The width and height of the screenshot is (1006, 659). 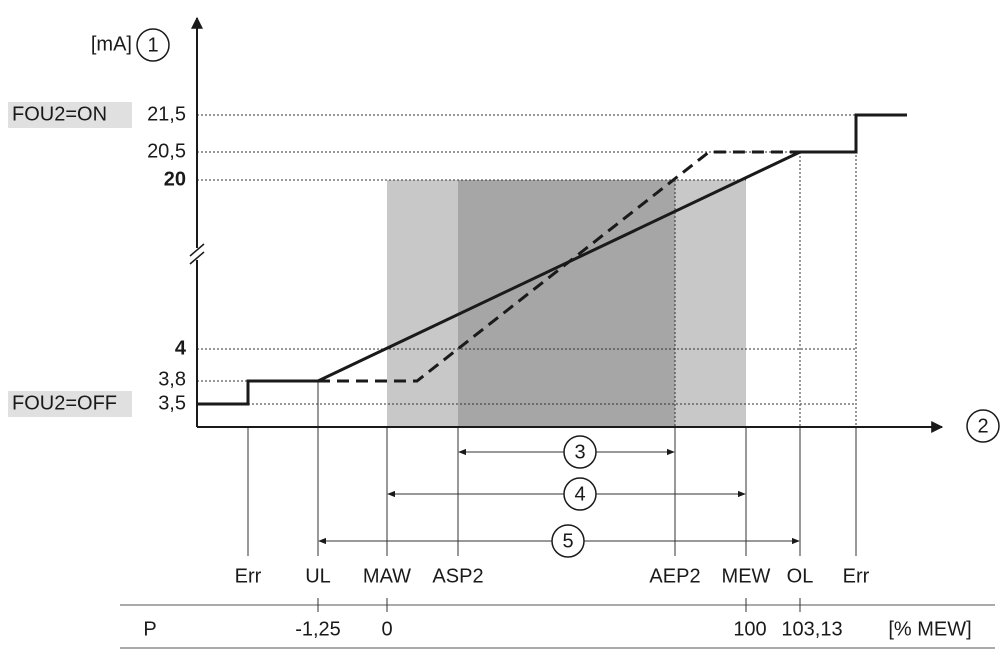 I want to click on x-label: MAW, so click(x=387, y=576).